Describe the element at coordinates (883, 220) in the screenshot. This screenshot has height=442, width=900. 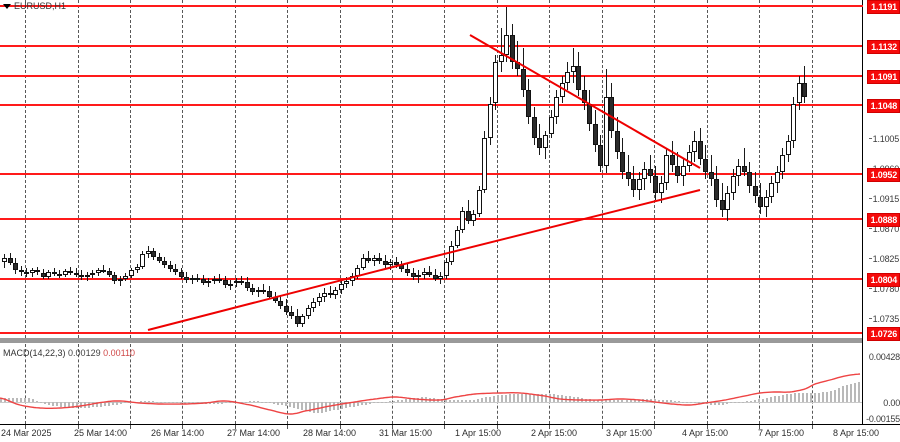
I see `price-level-label: 1.0888` at that location.